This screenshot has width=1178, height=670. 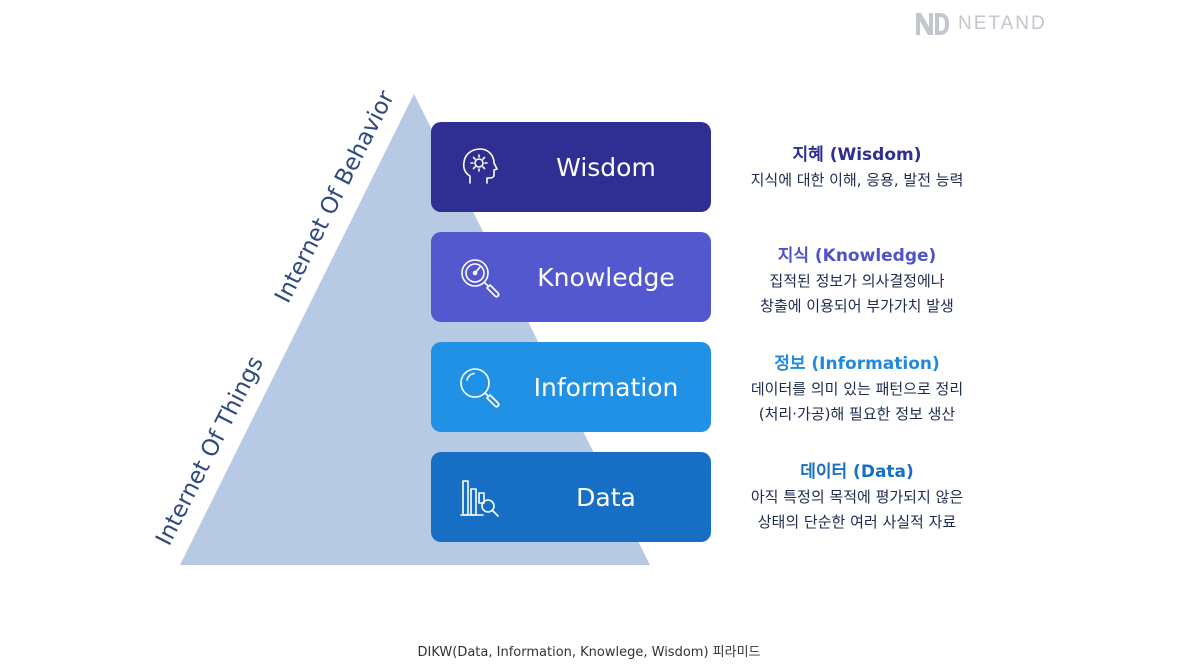 What do you see at coordinates (857, 522) in the screenshot?
I see `desc-line: 상태의 단순한 여러 사실적 자료` at bounding box center [857, 522].